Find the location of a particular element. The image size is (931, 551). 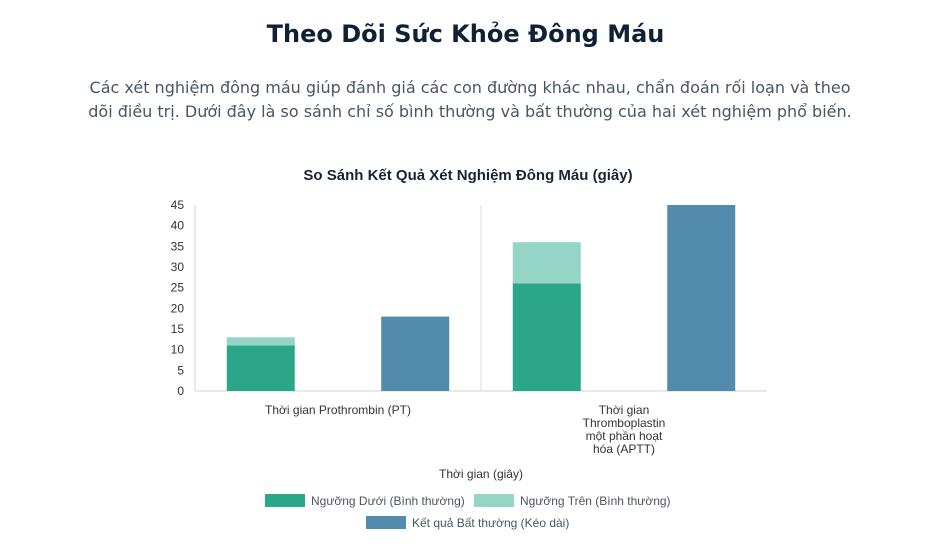

y-tick-label: 10 is located at coordinates (178, 350).